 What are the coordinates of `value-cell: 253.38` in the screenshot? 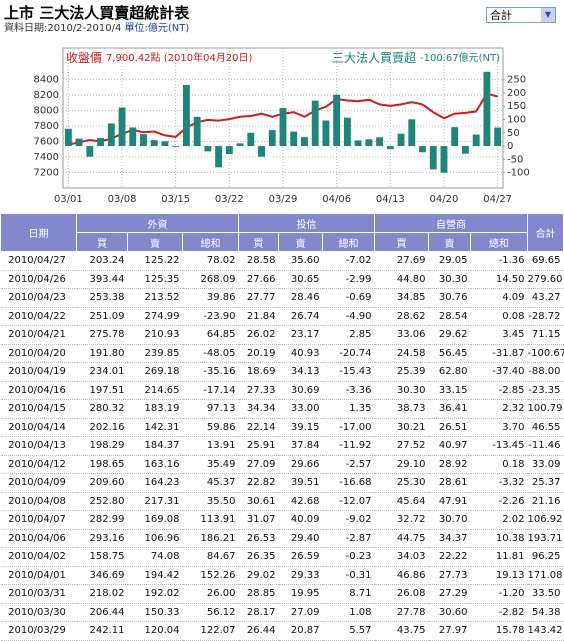 It's located at (102, 298).